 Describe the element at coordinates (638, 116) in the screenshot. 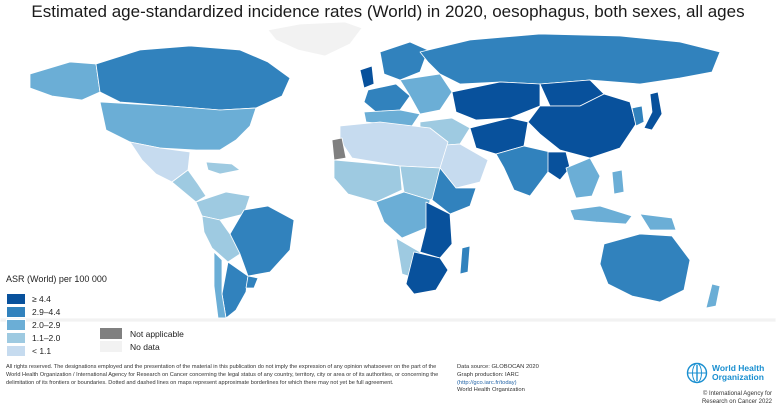

I see `region-korea` at that location.